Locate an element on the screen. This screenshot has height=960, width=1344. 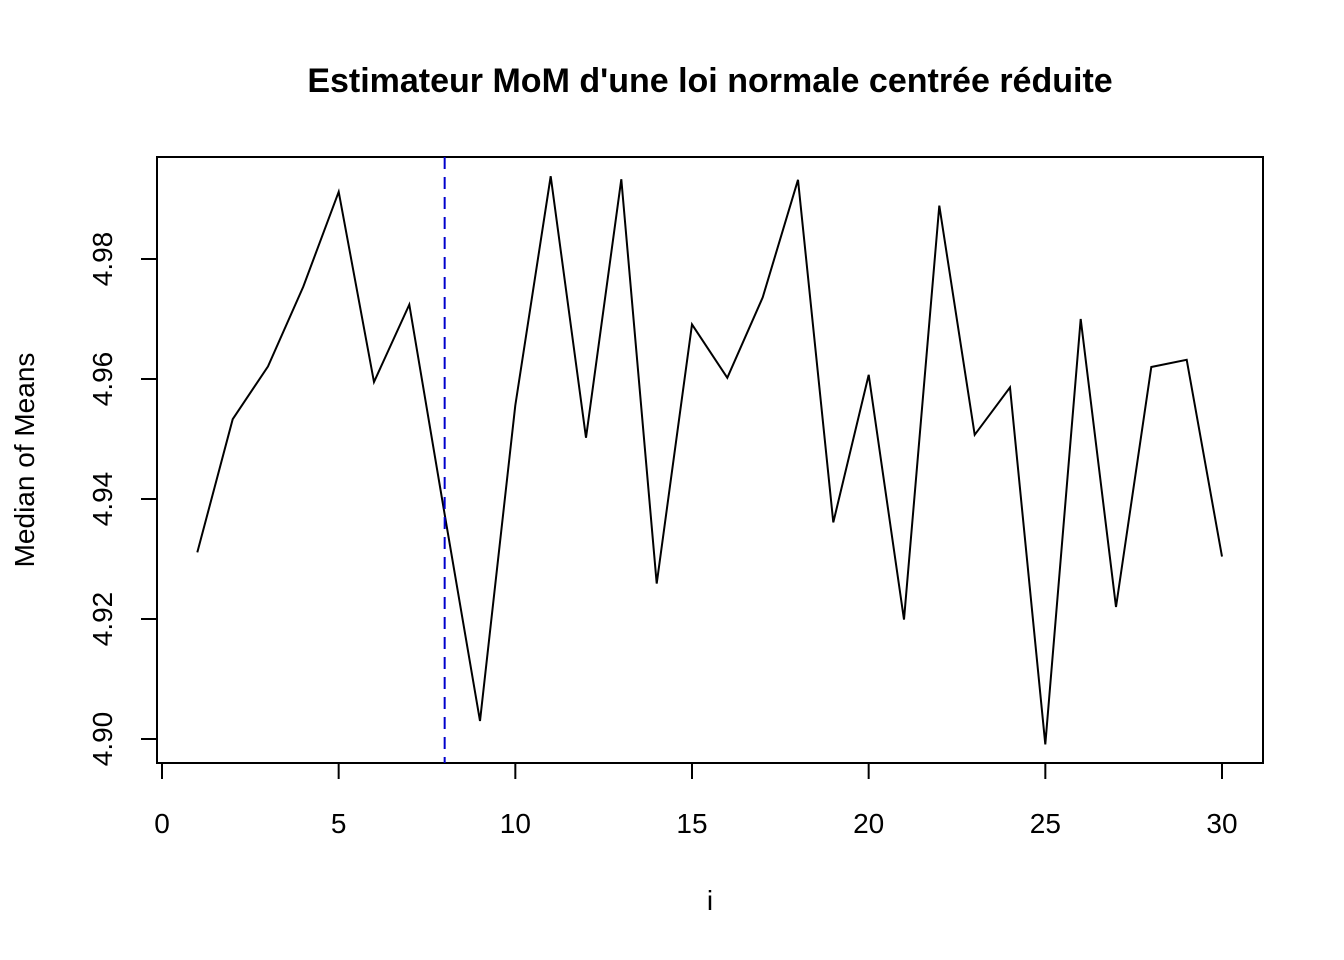
y-tick-label: 4.96 is located at coordinates (102, 379).